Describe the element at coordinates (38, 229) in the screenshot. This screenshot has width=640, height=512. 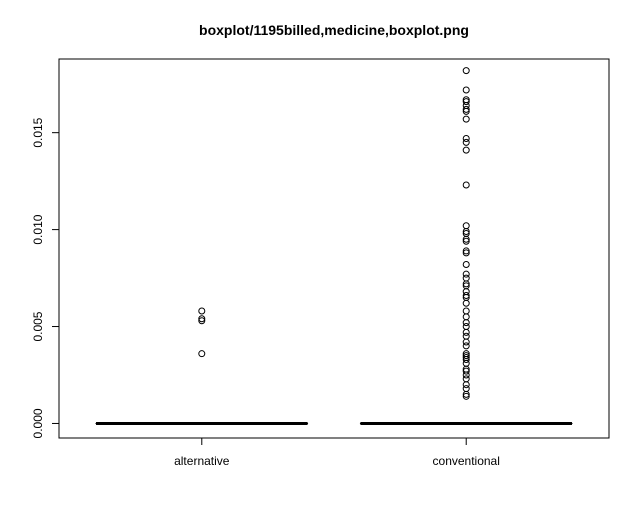
I see `y-tick-label: 0.010` at that location.